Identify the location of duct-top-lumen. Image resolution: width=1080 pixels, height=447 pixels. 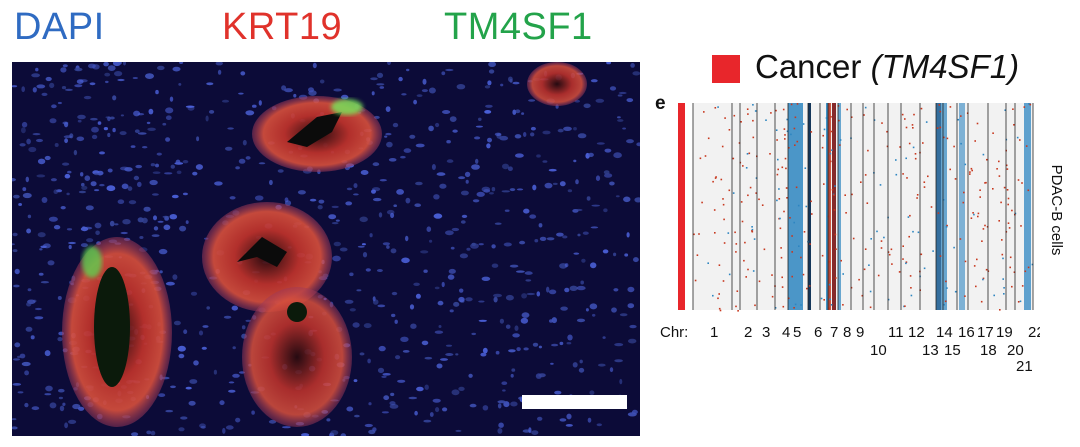
(314, 129).